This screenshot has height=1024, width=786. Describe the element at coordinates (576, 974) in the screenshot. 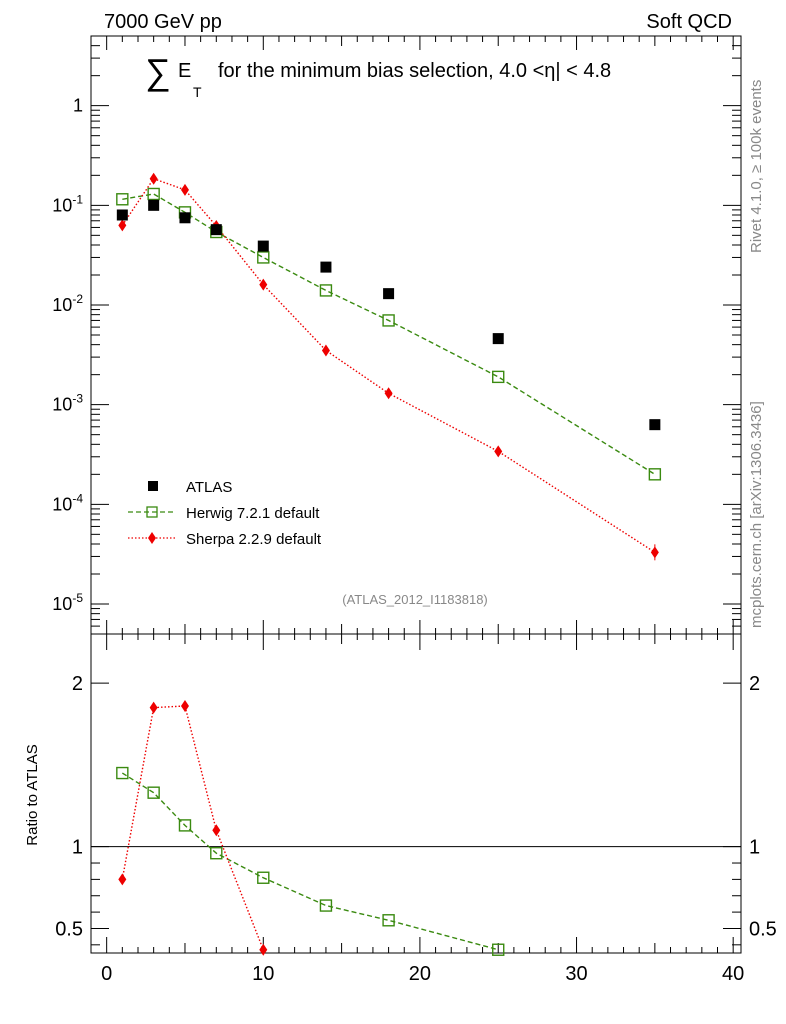

I see `ratio-x-tick-label: 30` at that location.